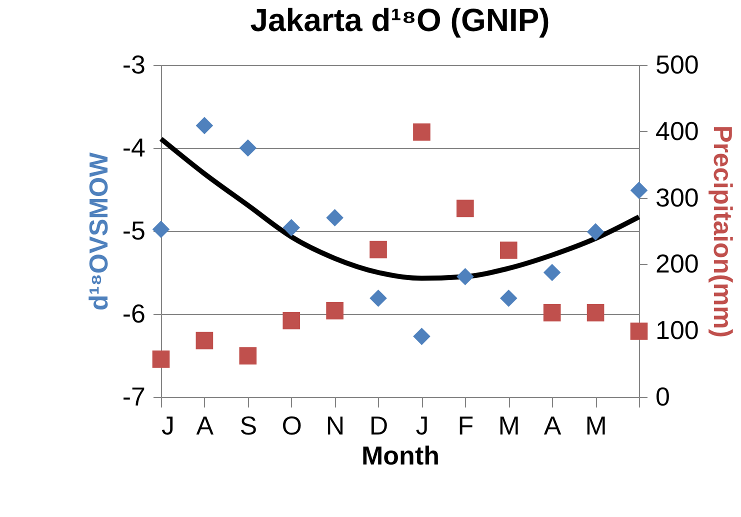  What do you see at coordinates (400, 20) in the screenshot?
I see `chart-title: Jakarta d¹⁸O (GNIP)` at bounding box center [400, 20].